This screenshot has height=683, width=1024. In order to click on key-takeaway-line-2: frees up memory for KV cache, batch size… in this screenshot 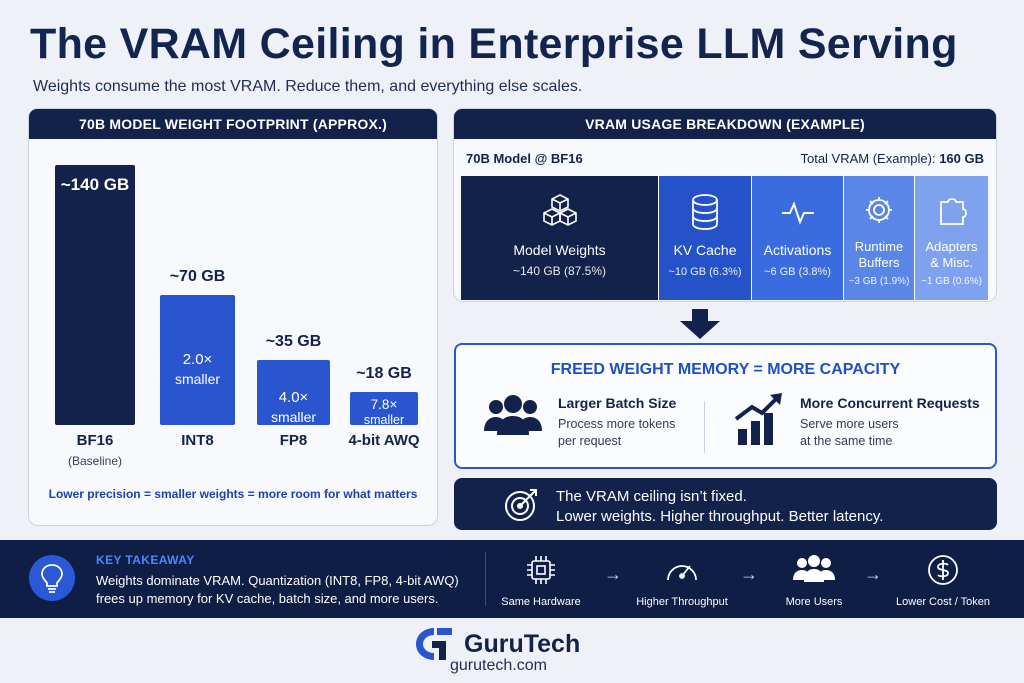, I will do `click(267, 598)`.